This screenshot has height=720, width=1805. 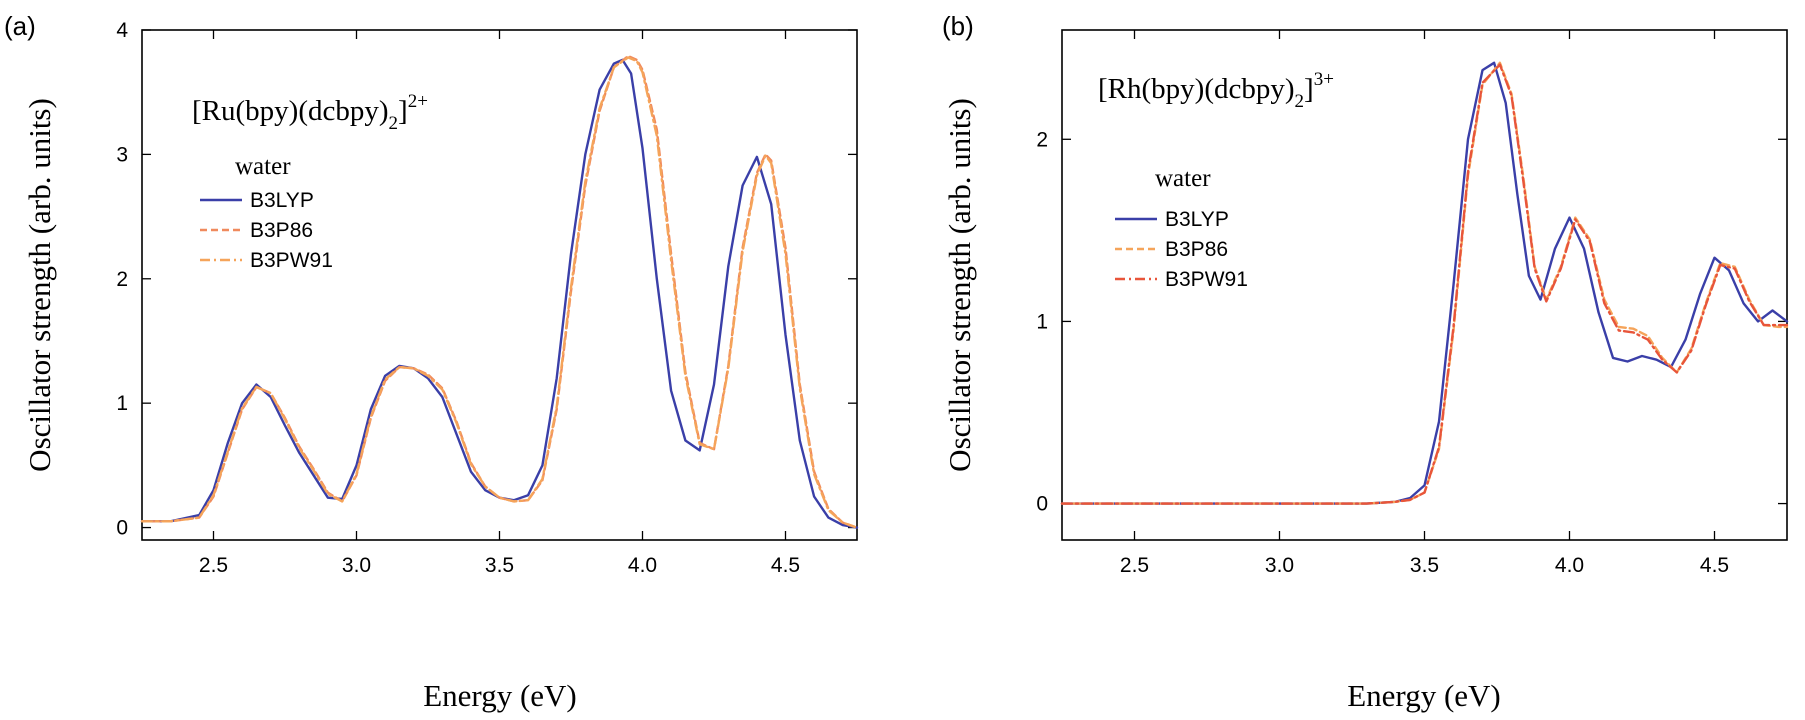 What do you see at coordinates (39, 285) in the screenshot?
I see `panel-a-y-axis-title: Oscillator strength (arb. units)` at bounding box center [39, 285].